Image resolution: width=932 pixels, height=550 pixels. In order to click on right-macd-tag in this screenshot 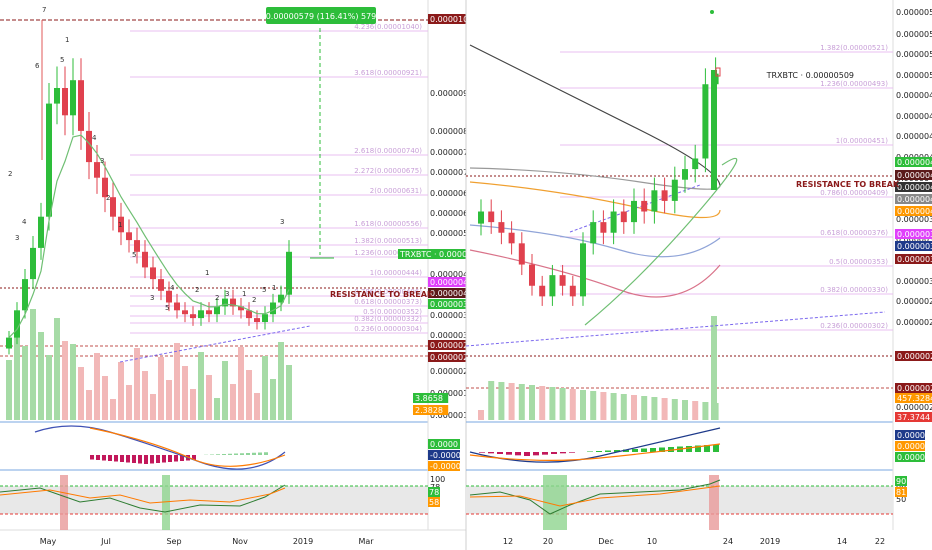, I will do `click(910, 457)`.